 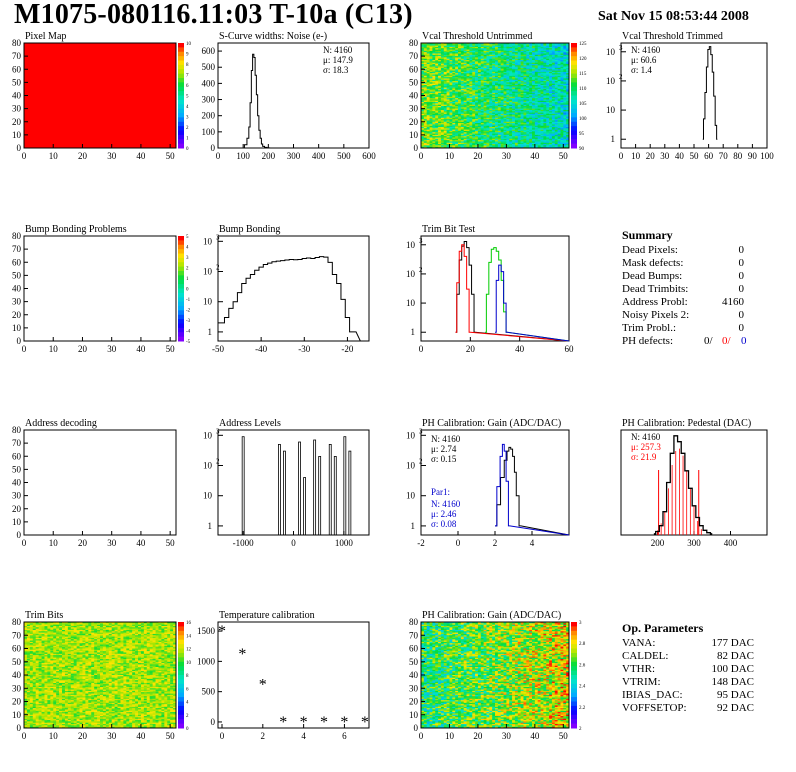 What do you see at coordinates (261, 349) in the screenshot?
I see `x-tick-label: -40` at bounding box center [261, 349].